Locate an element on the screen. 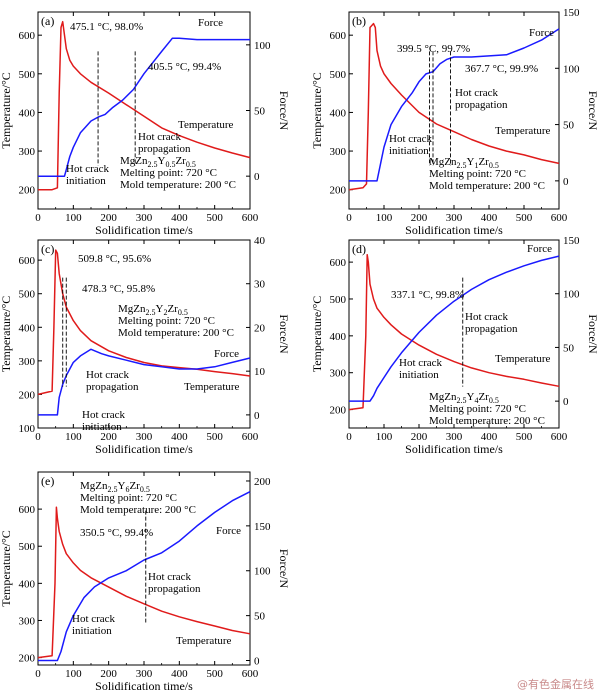 The width and height of the screenshot is (600, 694). panel-label: (a) is located at coordinates (47, 21).